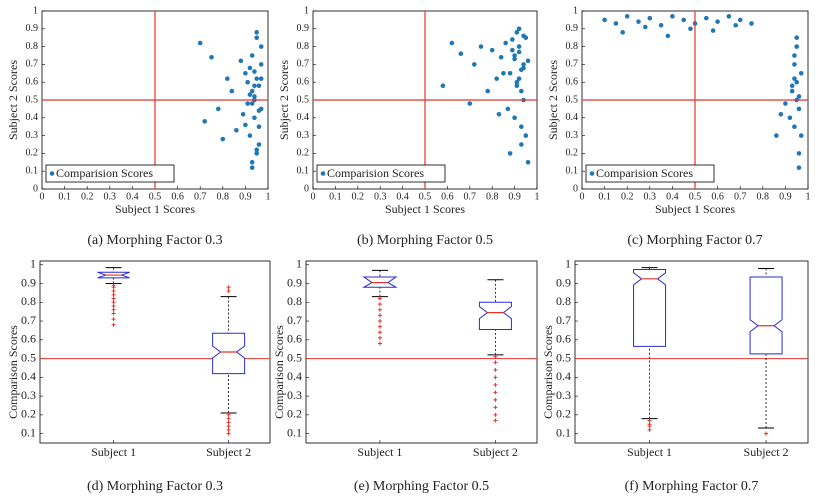 Image resolution: width=830 pixels, height=497 pixels. Describe the element at coordinates (323, 173) in the screenshot. I see `legend-marker` at that location.